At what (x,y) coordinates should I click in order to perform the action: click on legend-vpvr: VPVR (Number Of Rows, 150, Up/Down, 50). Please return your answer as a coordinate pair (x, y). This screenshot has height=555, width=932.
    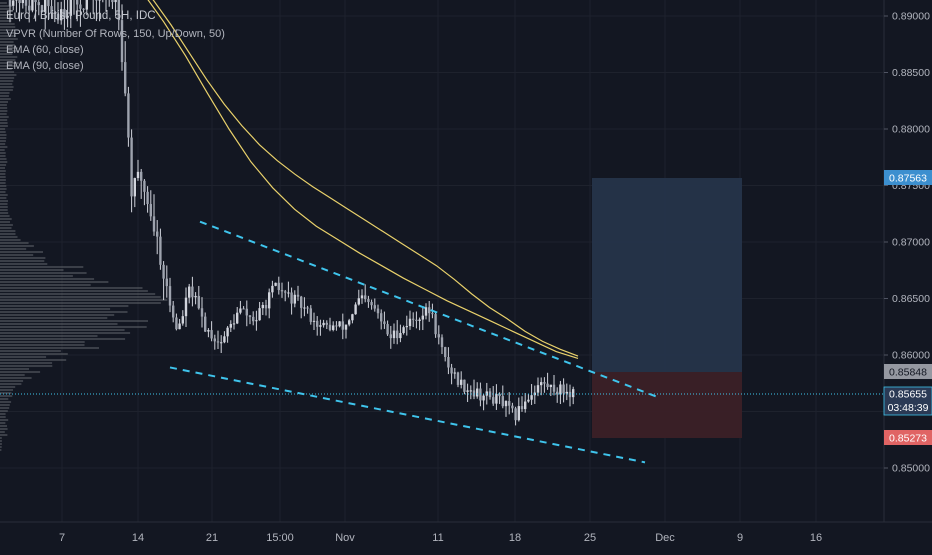
    Looking at the image, I should click on (115, 34).